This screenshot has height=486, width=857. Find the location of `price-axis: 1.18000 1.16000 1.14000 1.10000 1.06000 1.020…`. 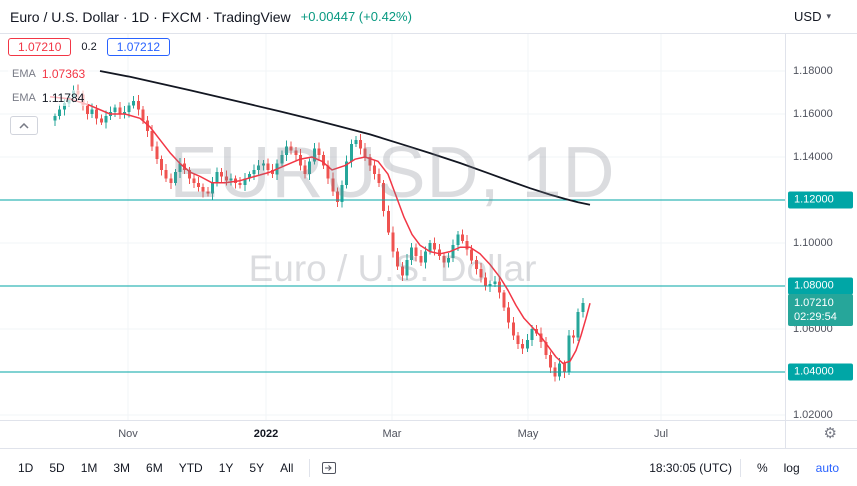

price-axis: 1.18000 1.16000 1.14000 1.10000 1.06000 1.020… is located at coordinates (821, 227).